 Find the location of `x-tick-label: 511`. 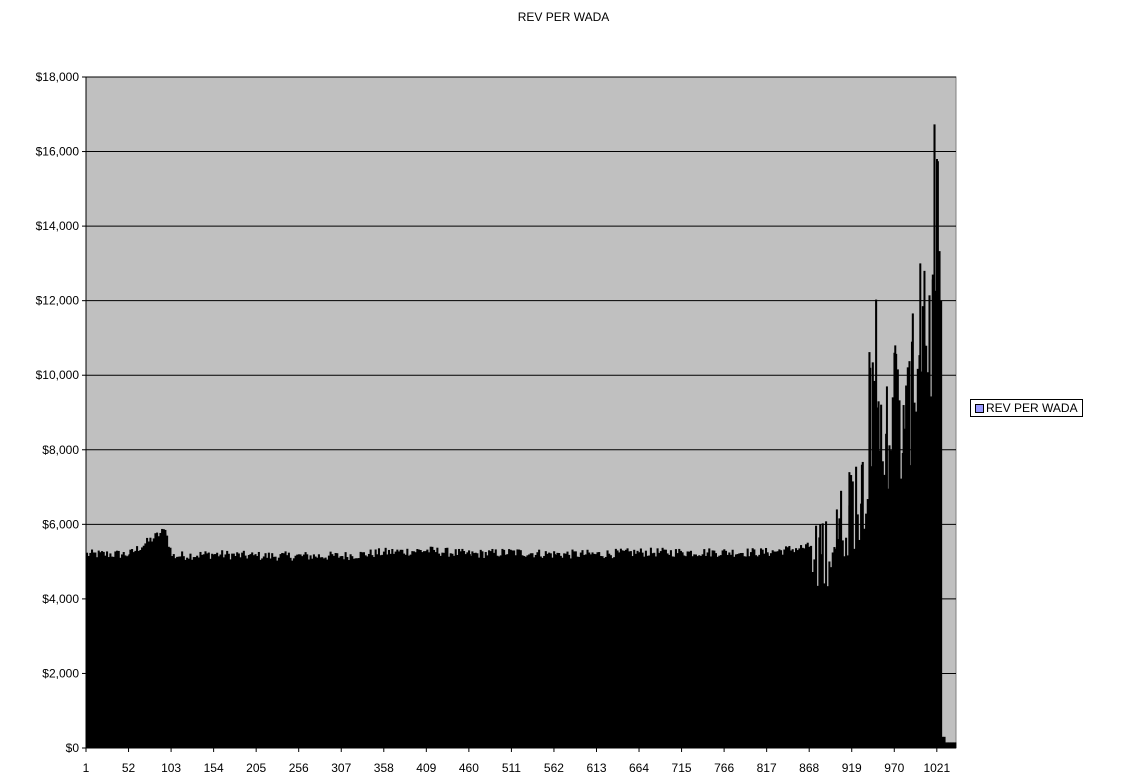

x-tick-label: 511 is located at coordinates (511, 768).